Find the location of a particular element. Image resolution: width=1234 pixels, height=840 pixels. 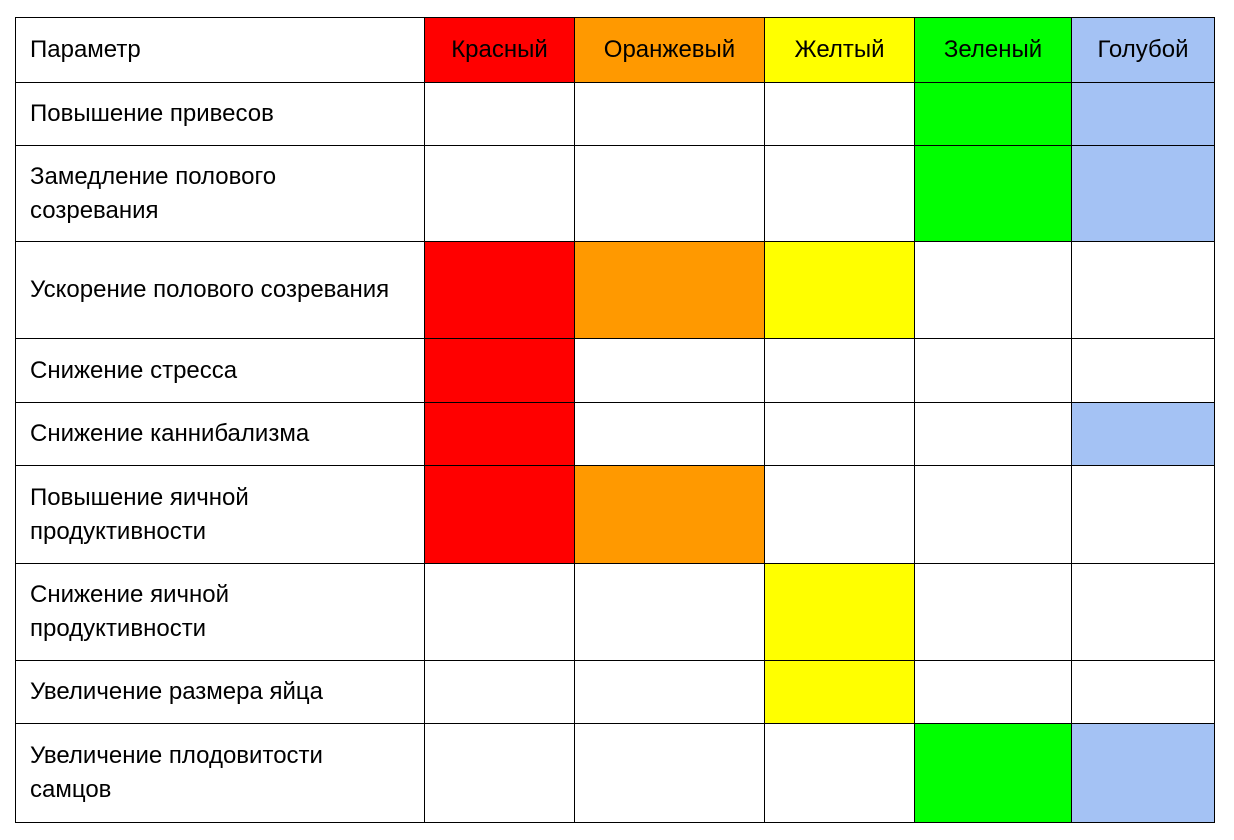

row-label: Замедление полового созревания is located at coordinates (220, 193).